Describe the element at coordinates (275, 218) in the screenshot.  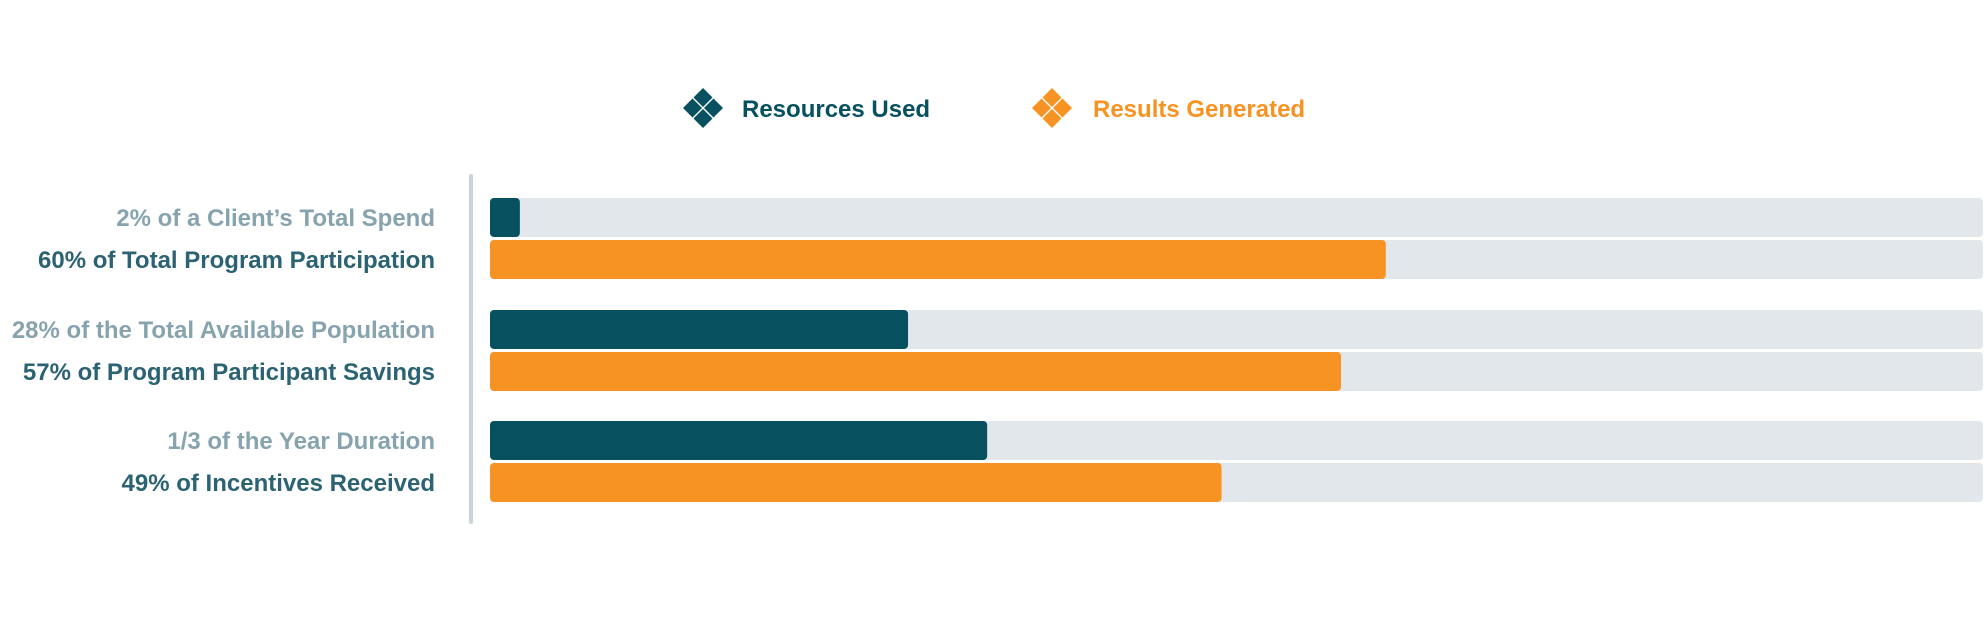
I see `bar-label-resources: 2% of a Client’s Total Spend` at that location.